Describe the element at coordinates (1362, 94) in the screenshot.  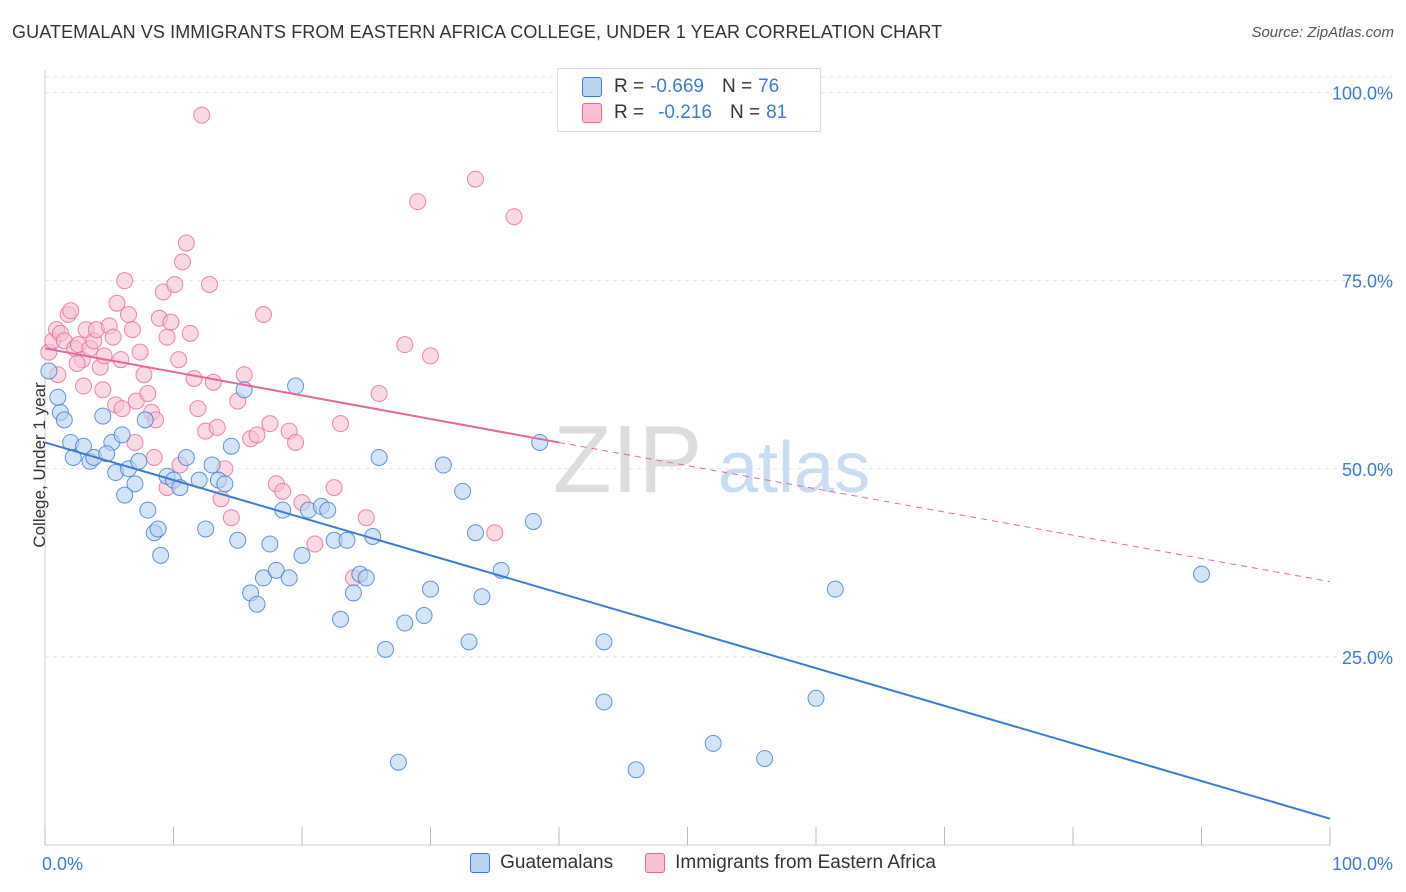
I see `y-tick-label: 100.0%` at that location.